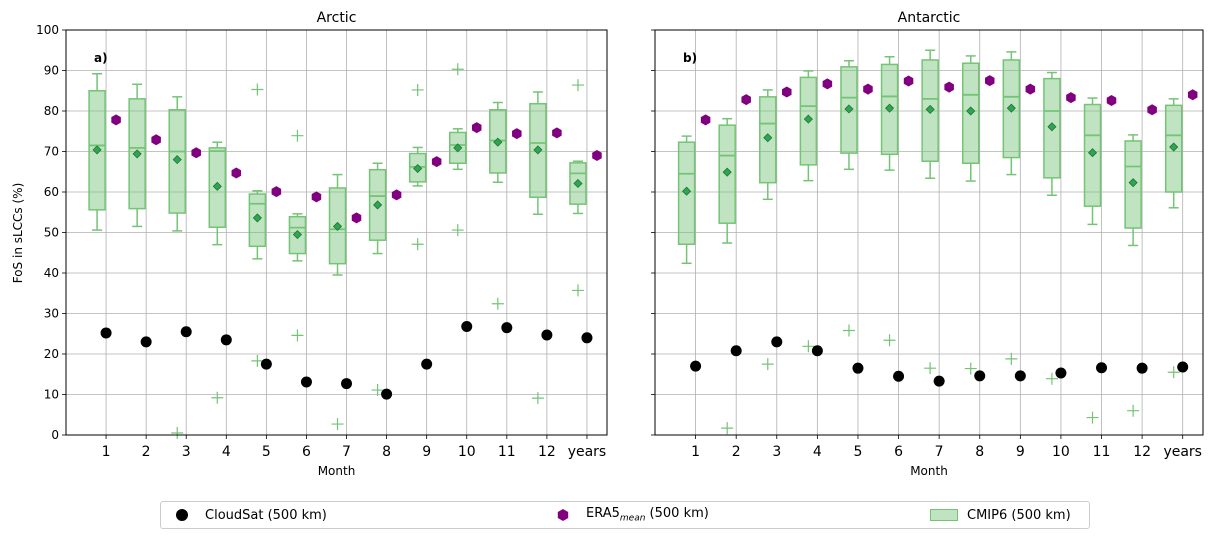 This screenshot has height=540, width=1215. What do you see at coordinates (628, 515) in the screenshot?
I see `legend-item-era5: ERA5mean (500 km)` at bounding box center [628, 515].